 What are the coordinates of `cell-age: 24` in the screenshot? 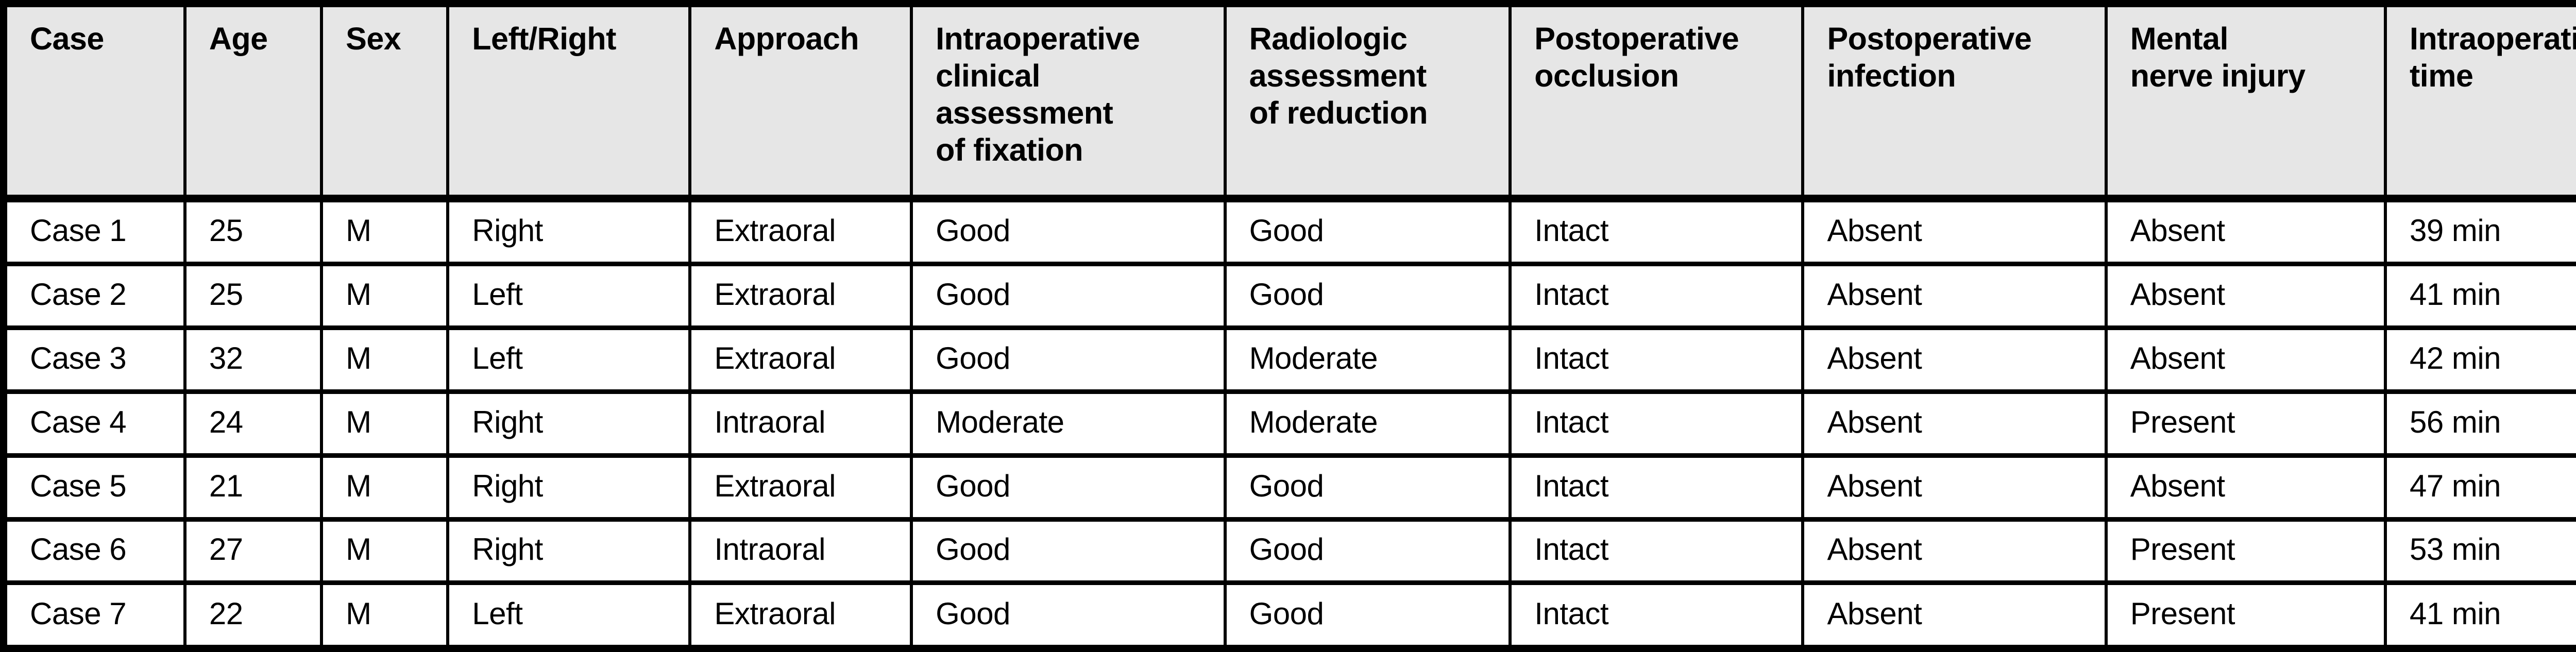 It's located at (253, 423).